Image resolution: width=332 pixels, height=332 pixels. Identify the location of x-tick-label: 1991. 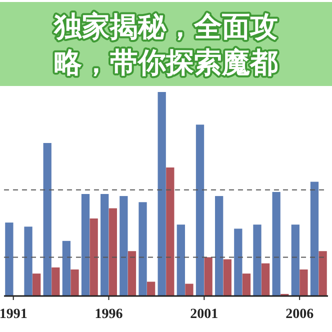
(14, 314).